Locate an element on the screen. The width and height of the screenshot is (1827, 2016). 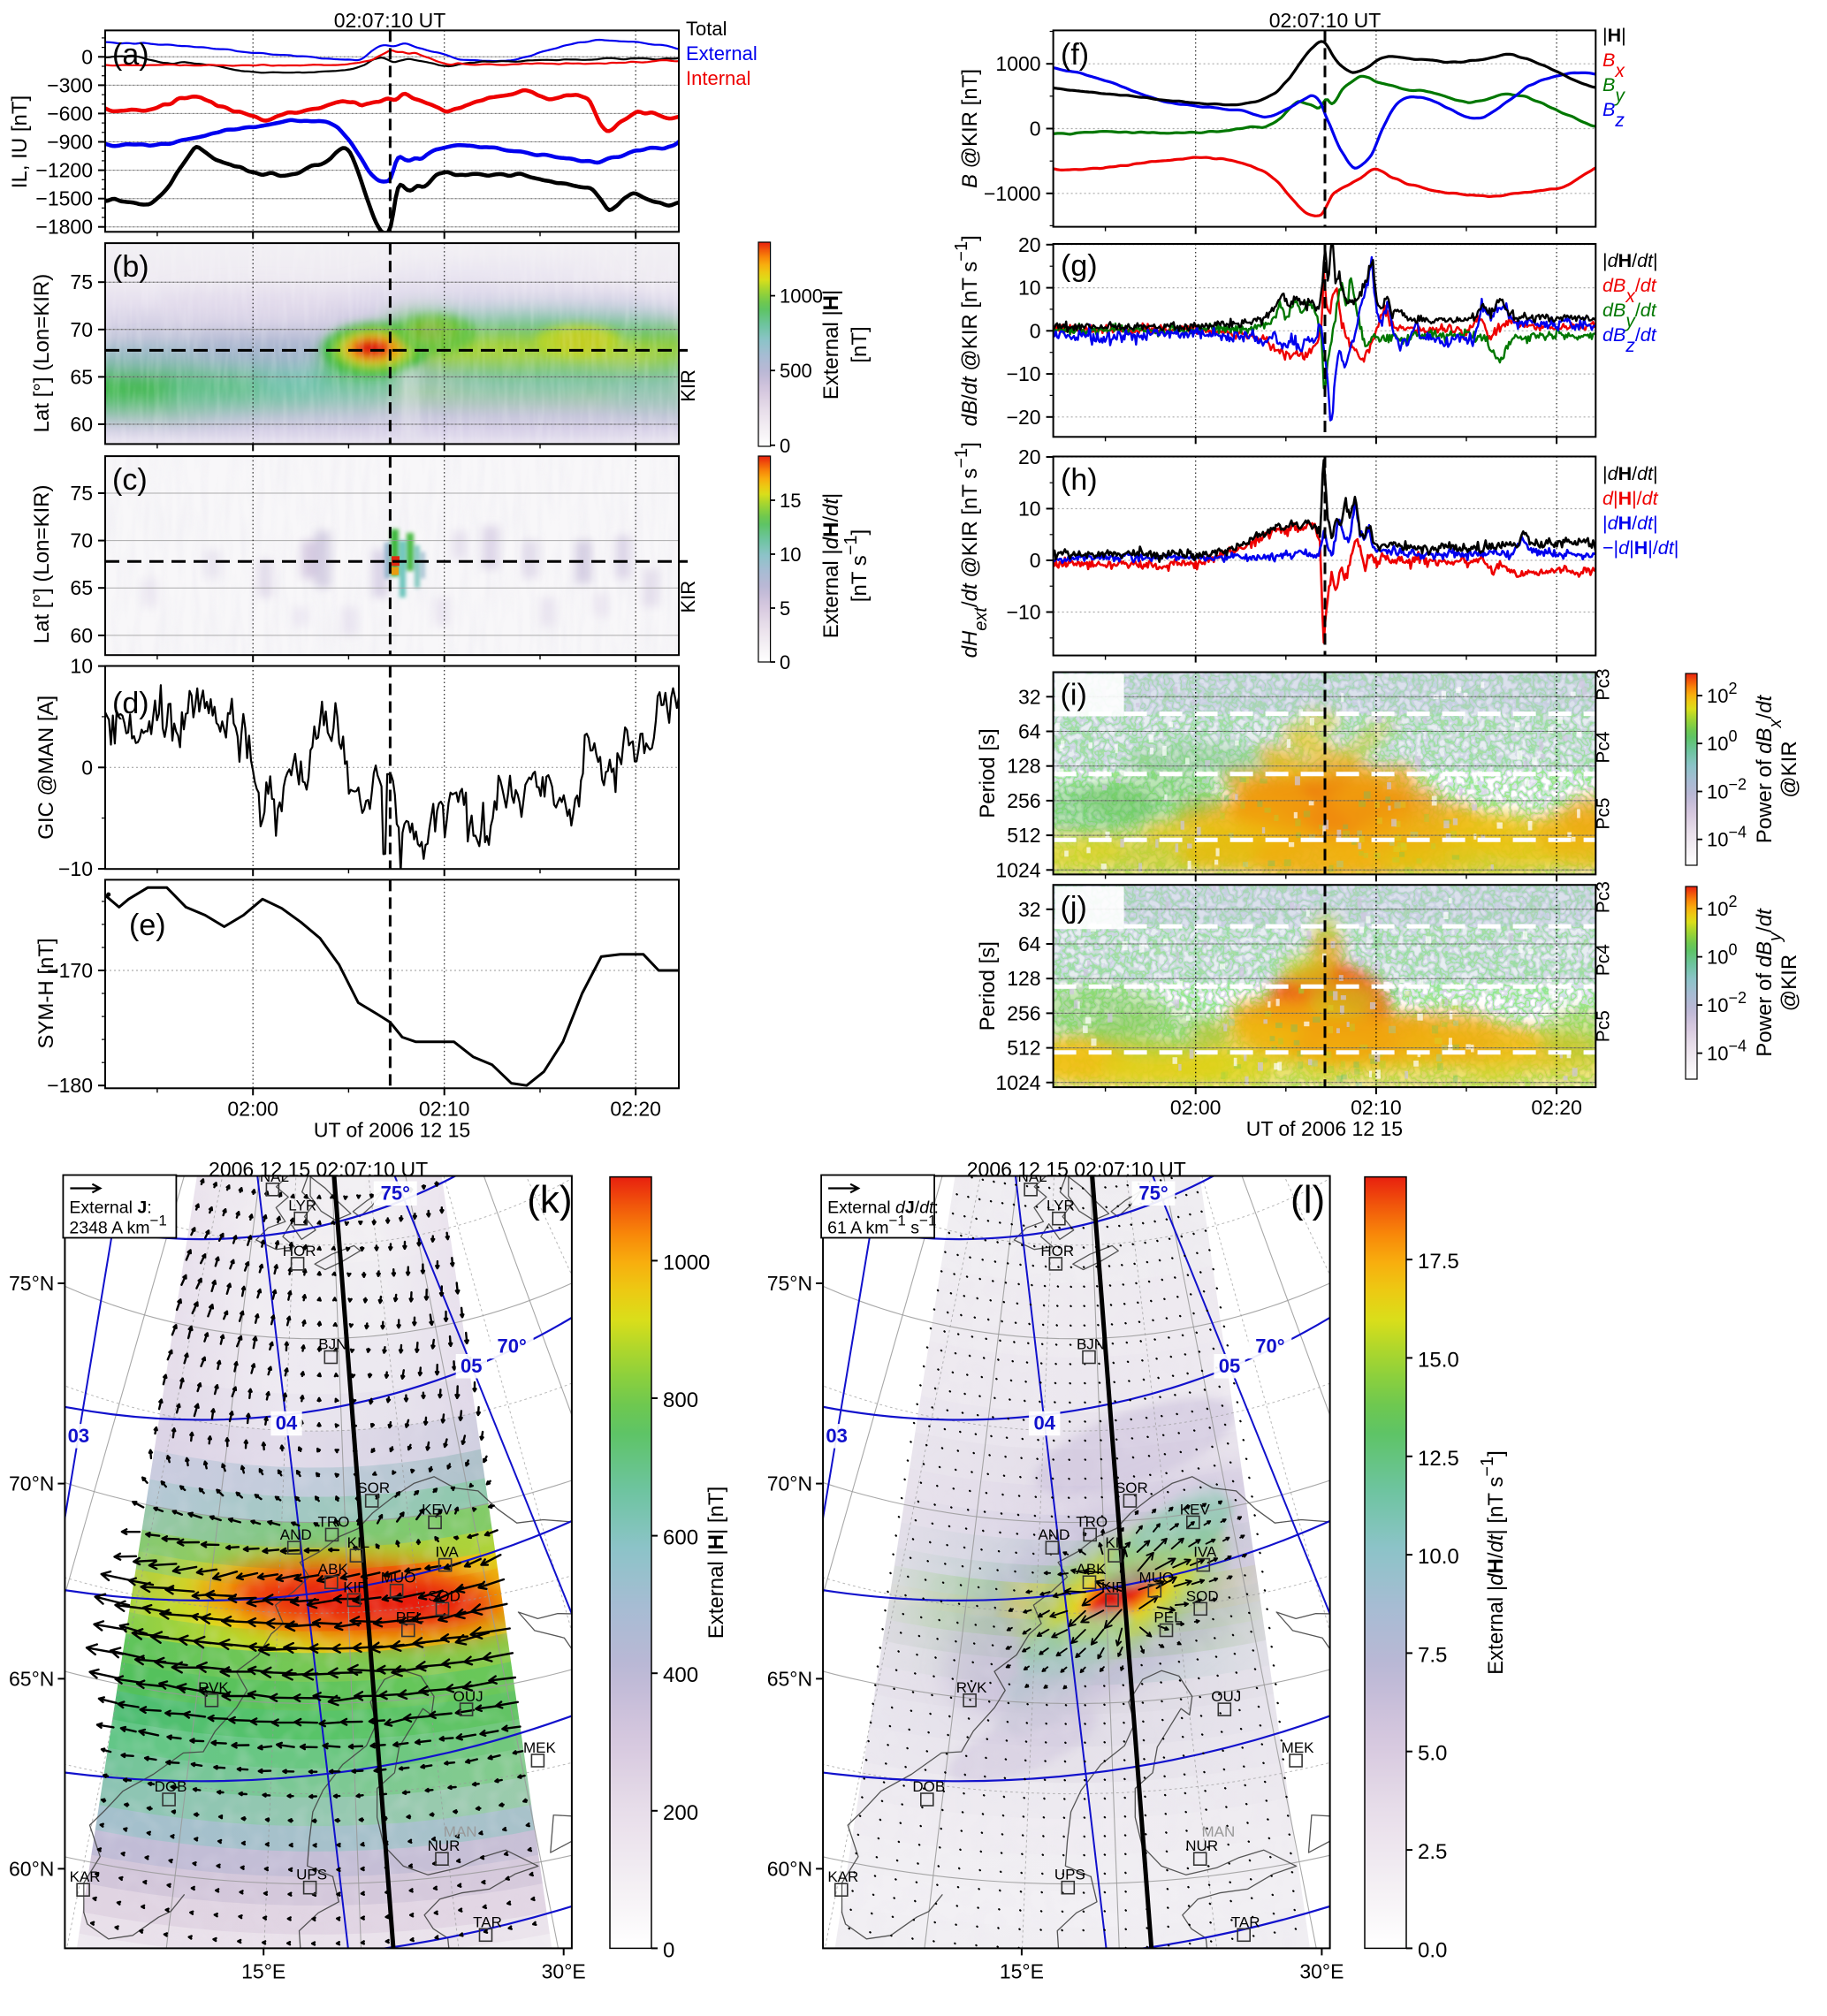
svg-text: LYR is located at coordinates (1061, 1206).